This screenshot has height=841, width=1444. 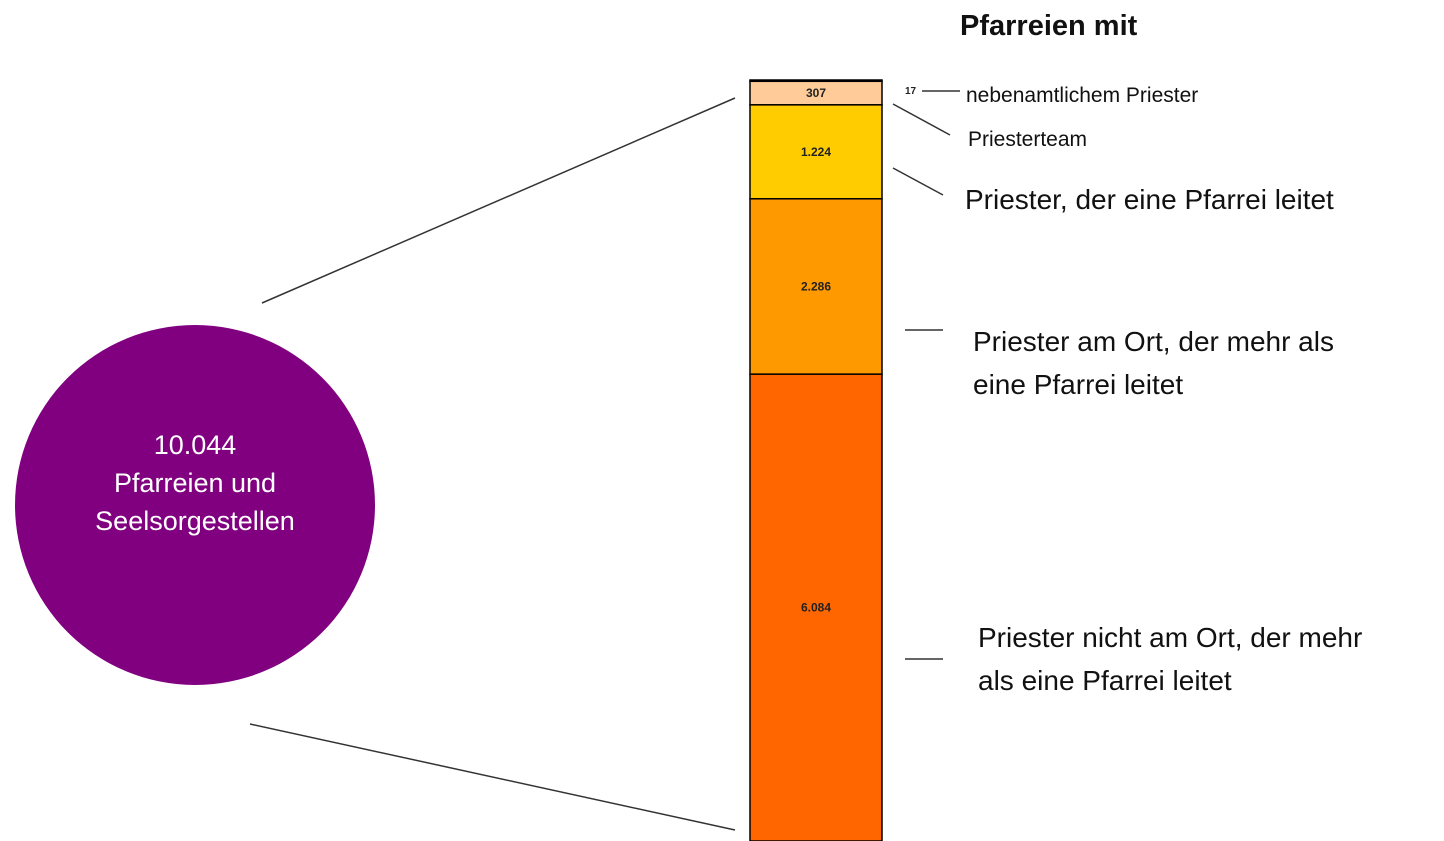 I want to click on value-label: 1.224, so click(x=816, y=152).